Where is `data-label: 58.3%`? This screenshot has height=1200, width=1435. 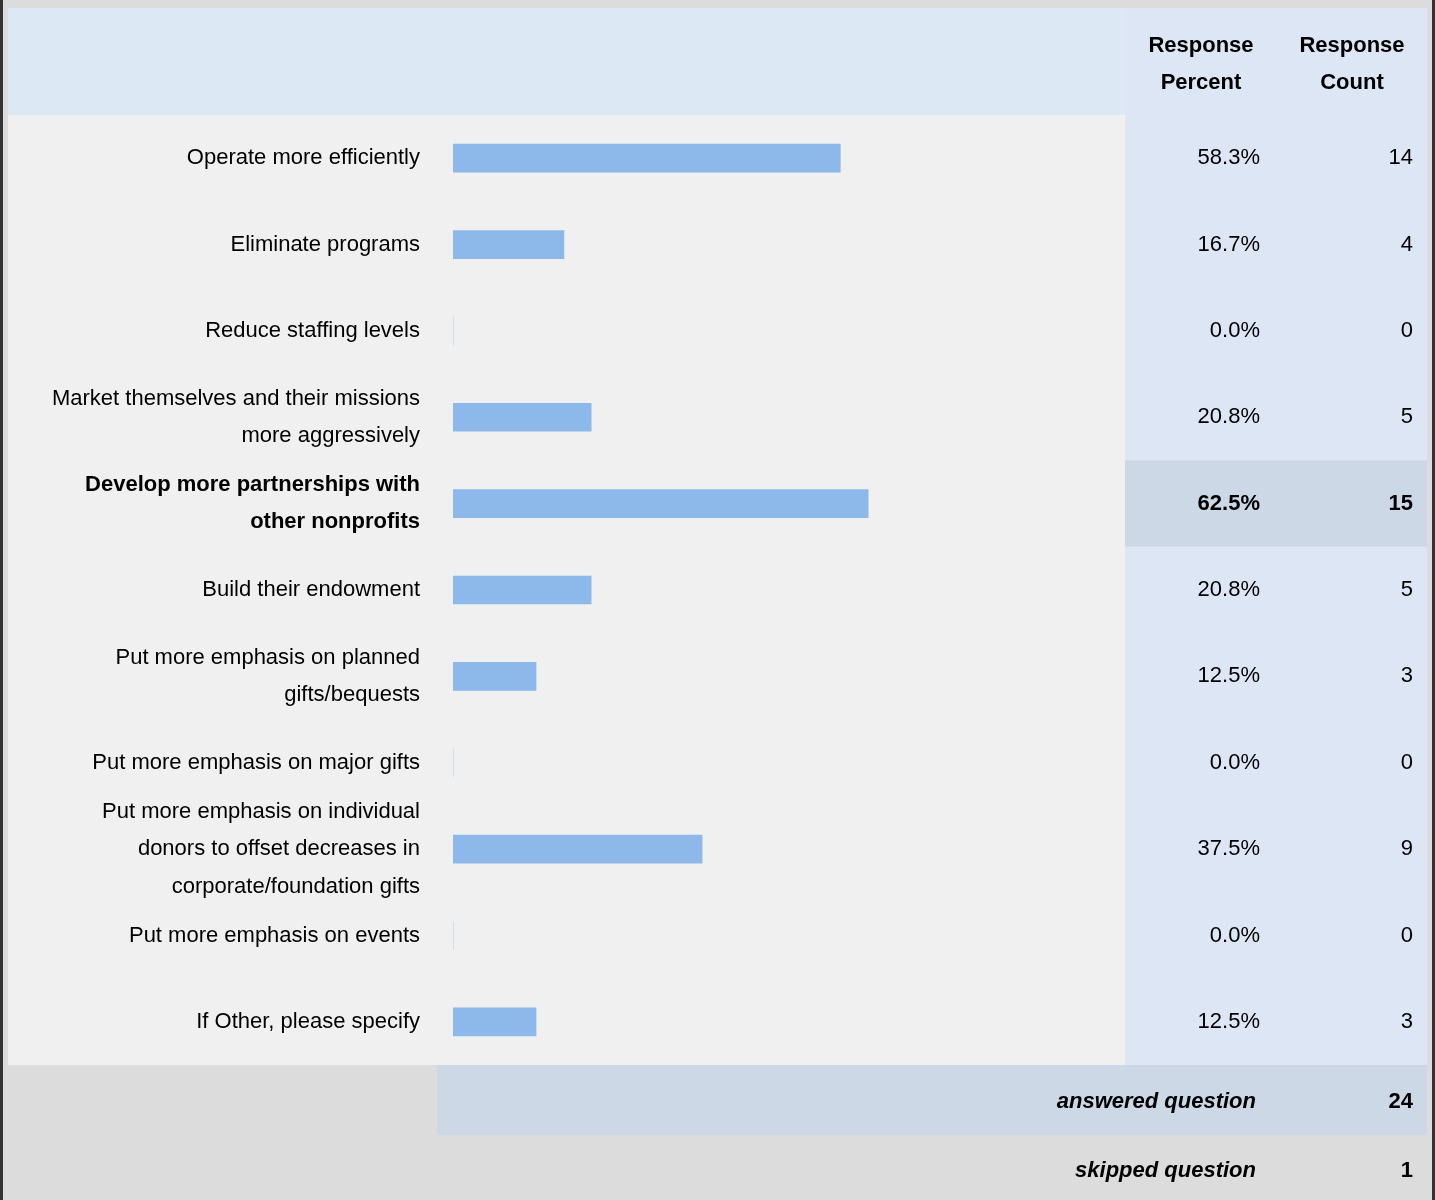 data-label: 58.3% is located at coordinates (1228, 157).